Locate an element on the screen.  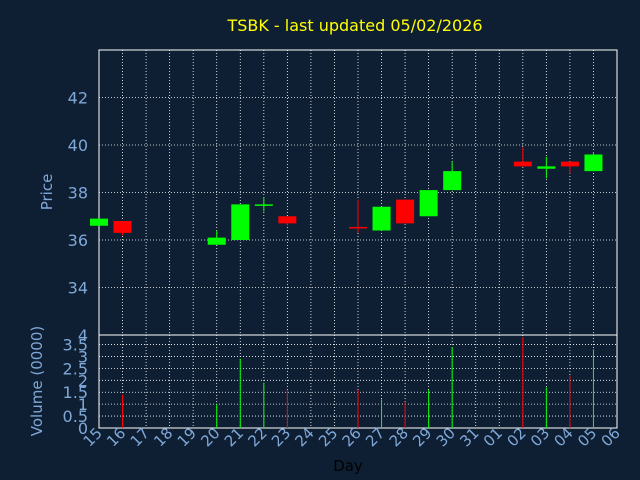
volume-tick-label: 3 is located at coordinates (83, 356).